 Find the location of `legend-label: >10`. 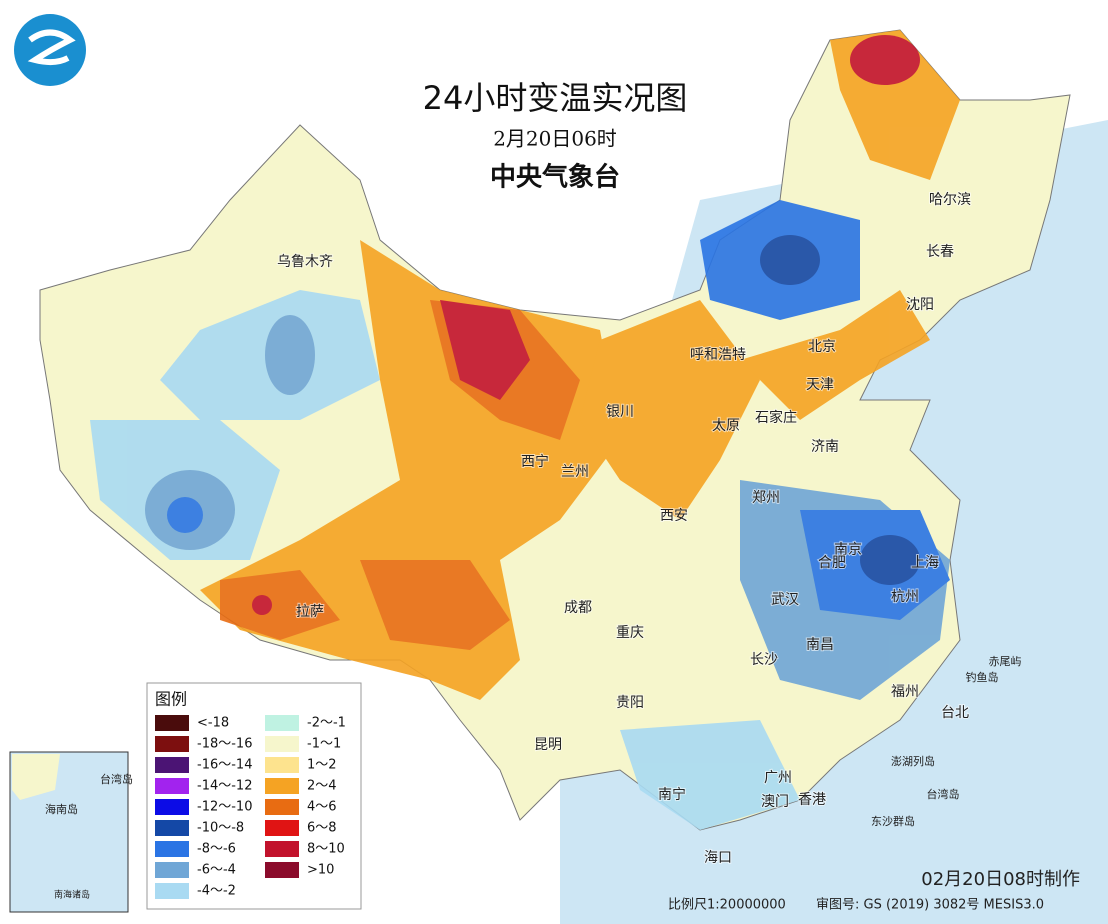

legend-label: >10 is located at coordinates (320, 870).